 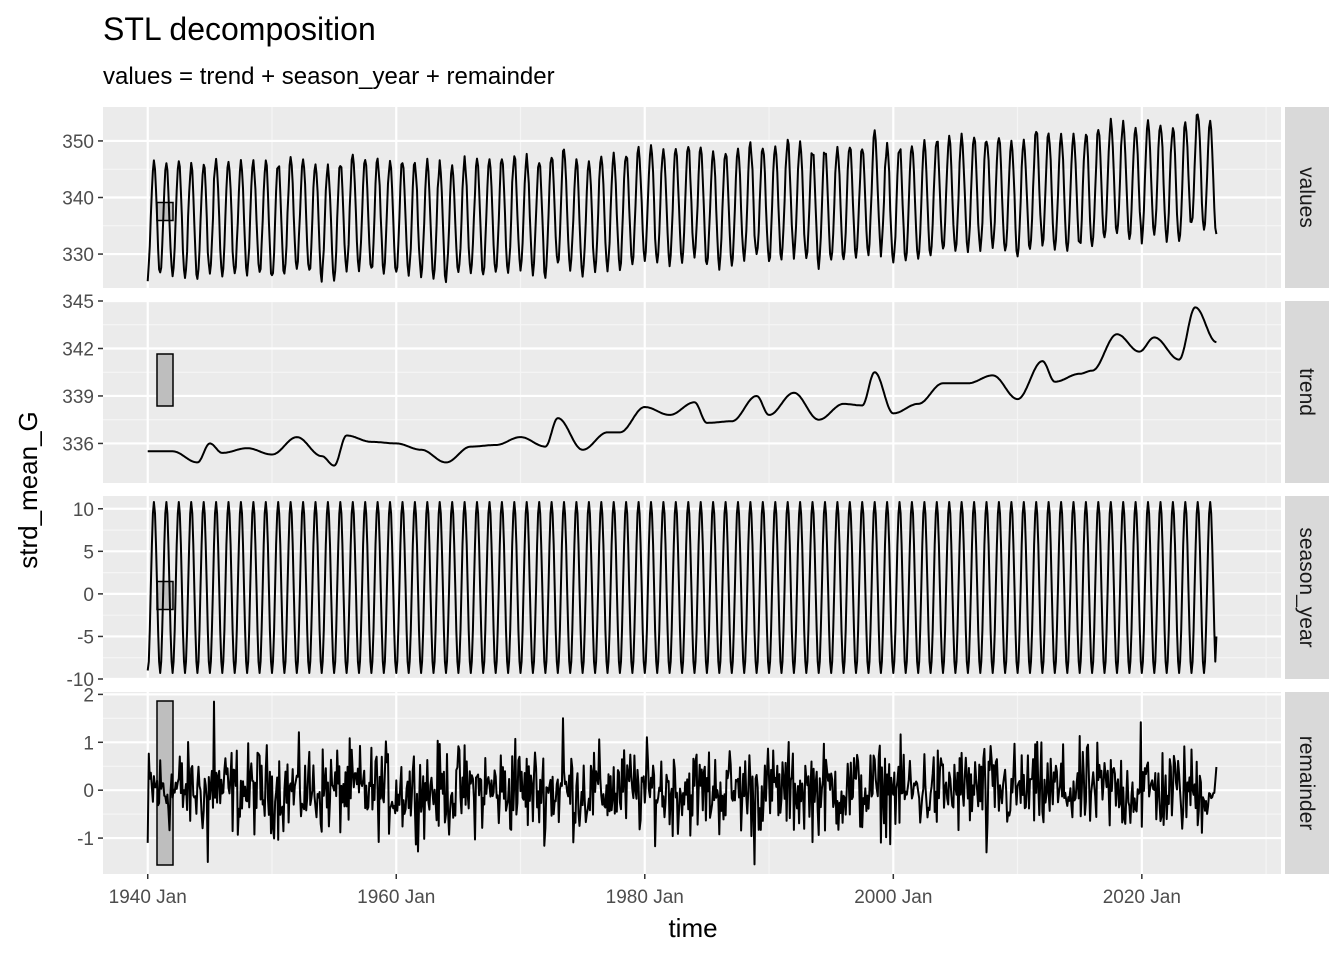 I want to click on x-tick-label: 1980 Jan, so click(x=645, y=897).